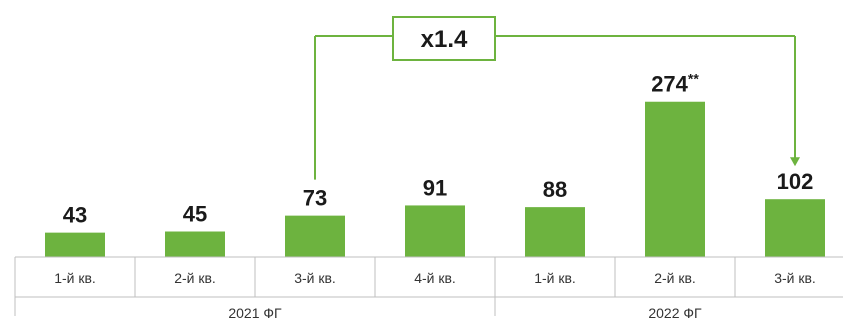 This screenshot has width=843, height=322. What do you see at coordinates (693, 79) in the screenshot?
I see `value-label-footnote-mark: **` at bounding box center [693, 79].